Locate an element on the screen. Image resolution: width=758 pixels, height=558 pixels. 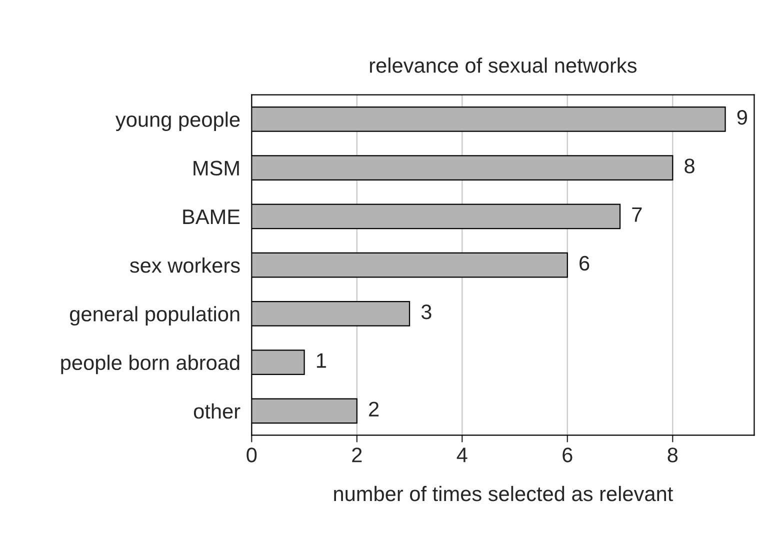
y-tick-label: young people is located at coordinates (177, 122).